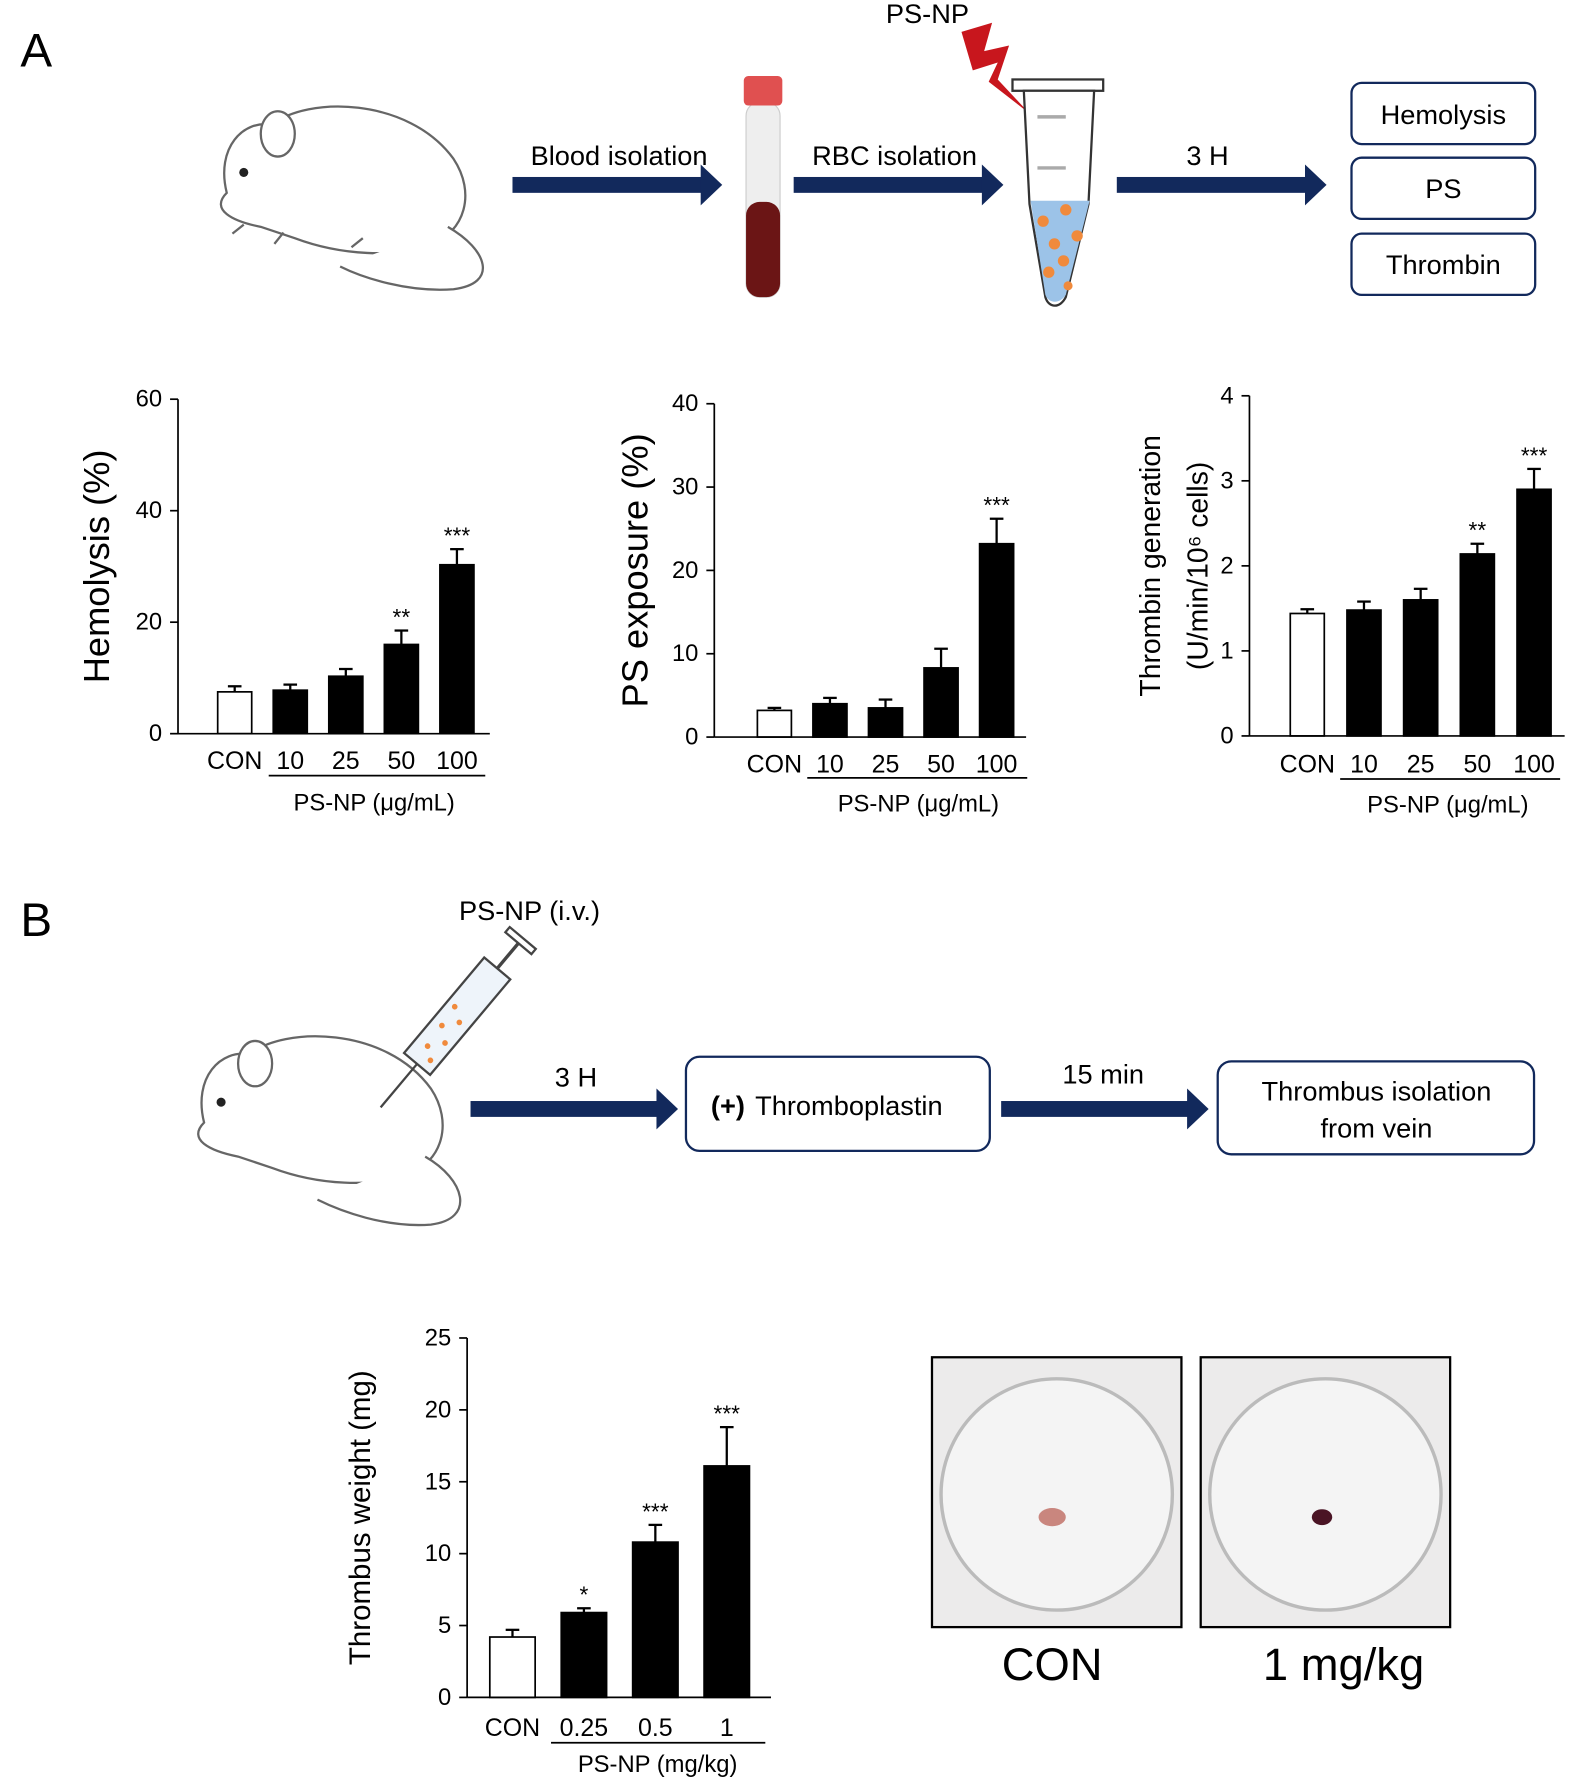  I want to click on y-axis-label: (U/min/10⁶ cells), so click(1198, 566).